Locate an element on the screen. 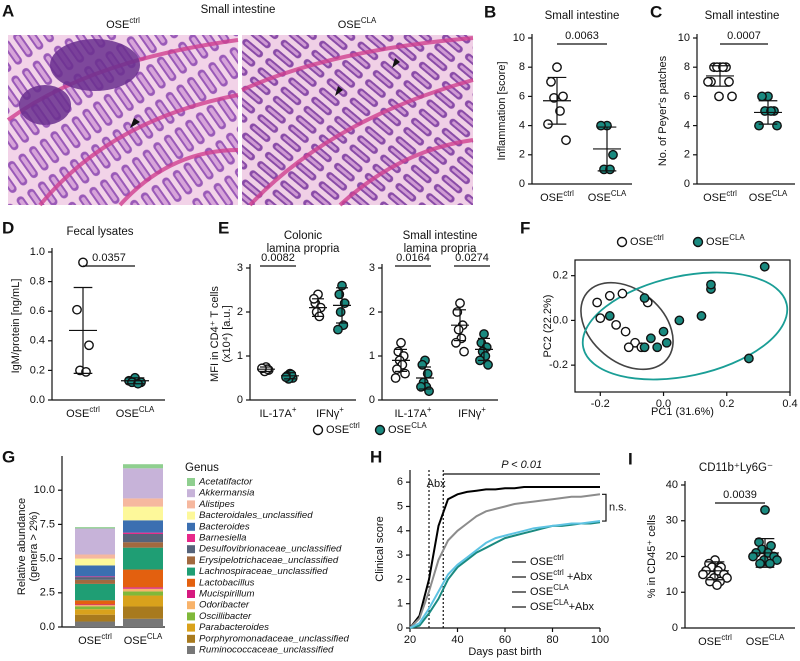  y-tick-label: 40 is located at coordinates (672, 485).